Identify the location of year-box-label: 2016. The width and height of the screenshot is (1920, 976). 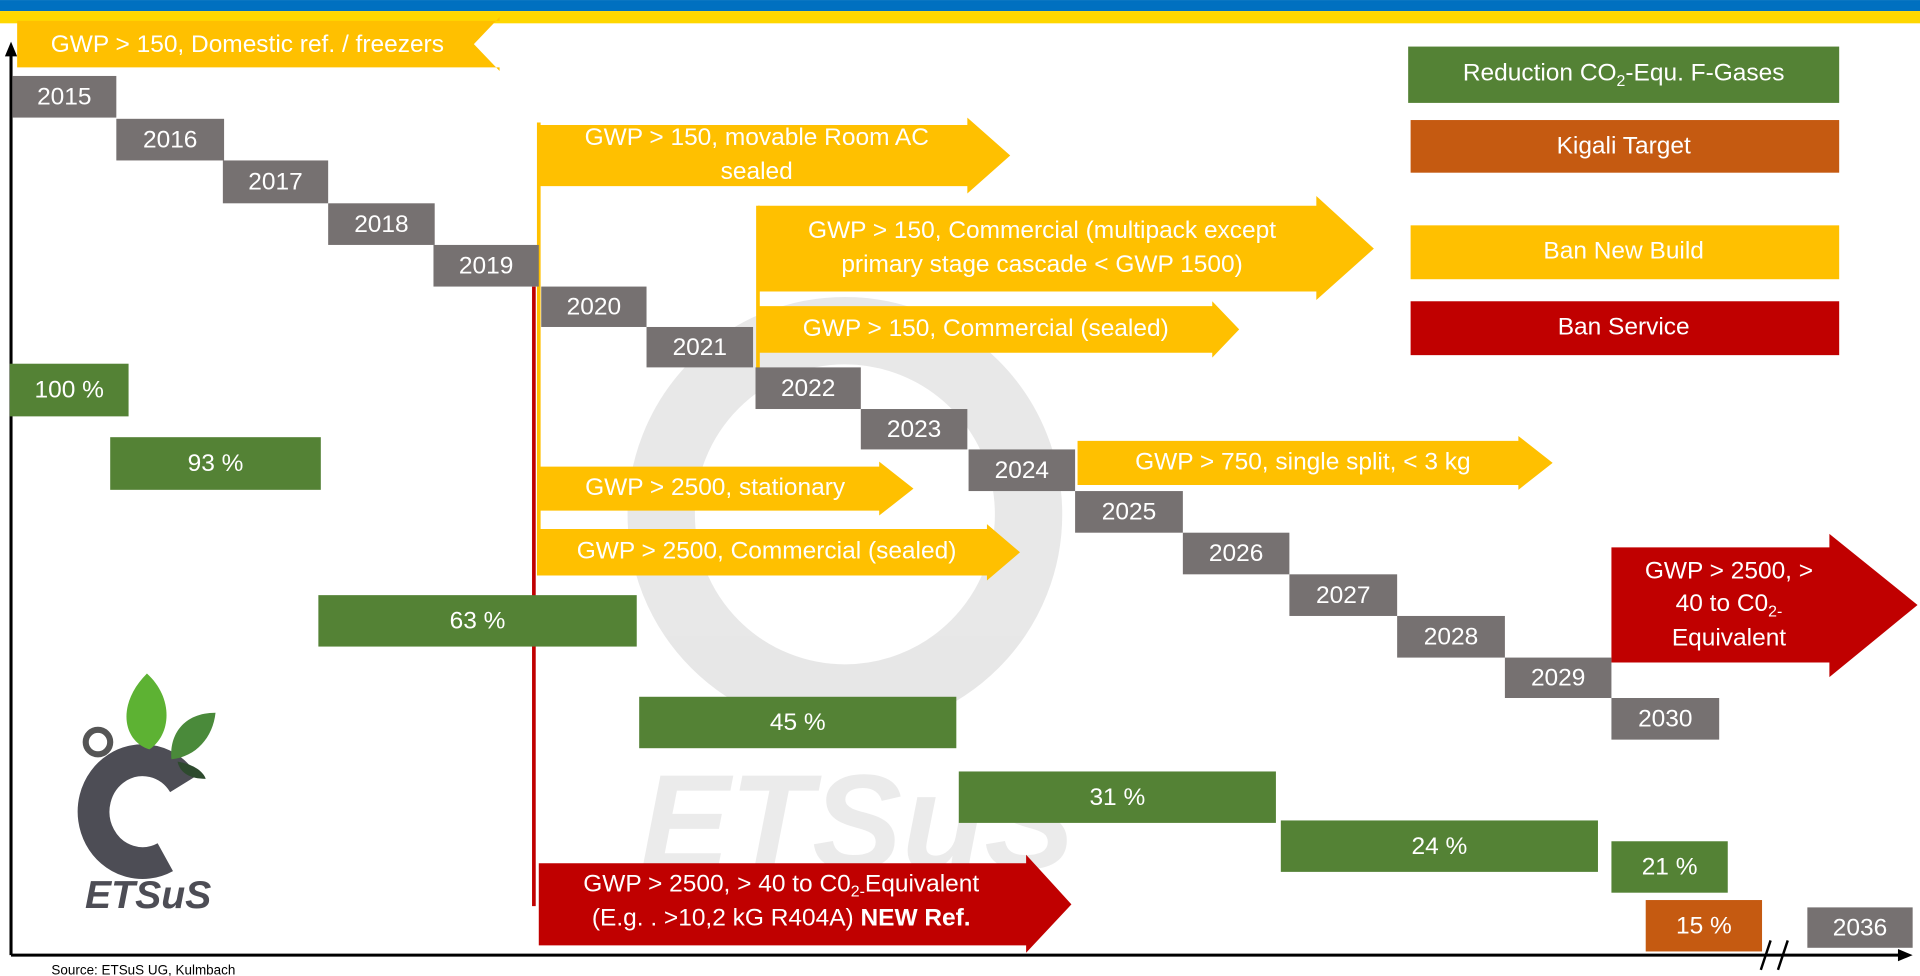
(170, 139).